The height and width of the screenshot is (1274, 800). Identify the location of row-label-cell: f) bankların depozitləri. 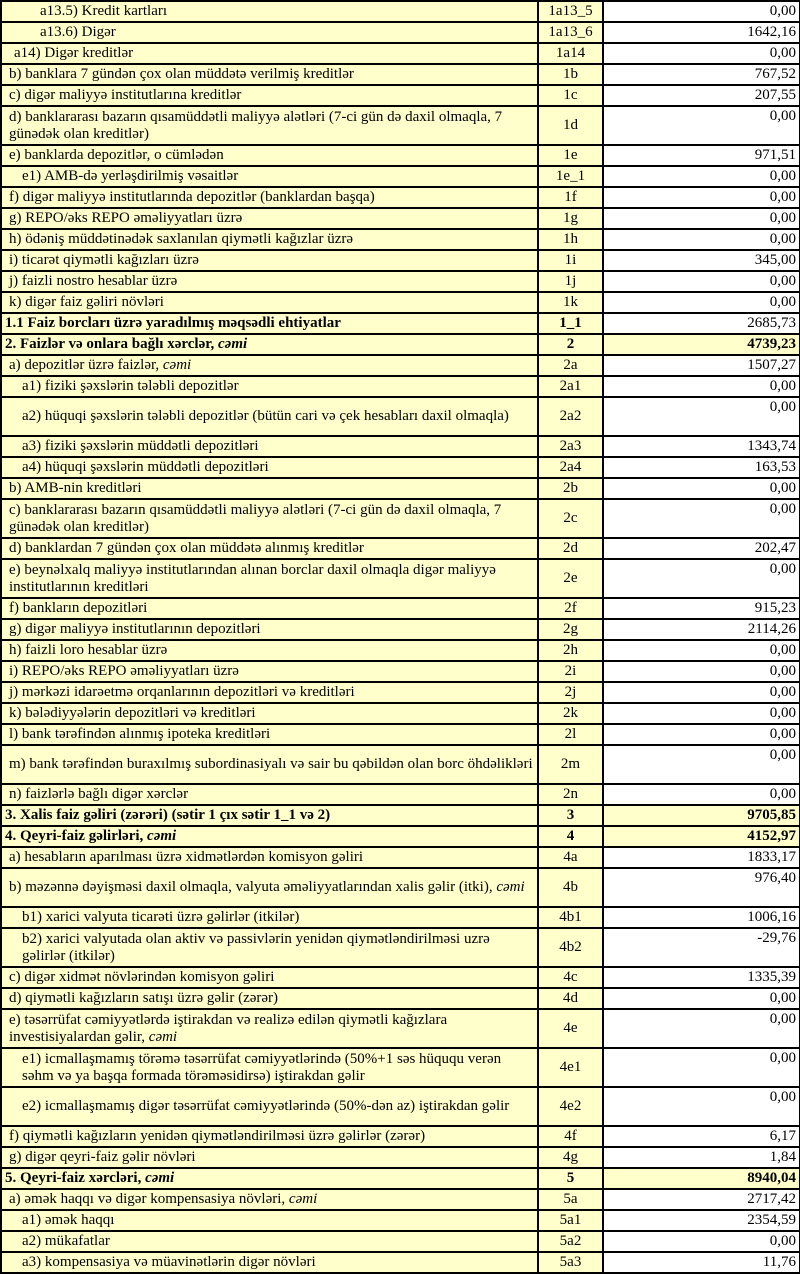
(269, 608).